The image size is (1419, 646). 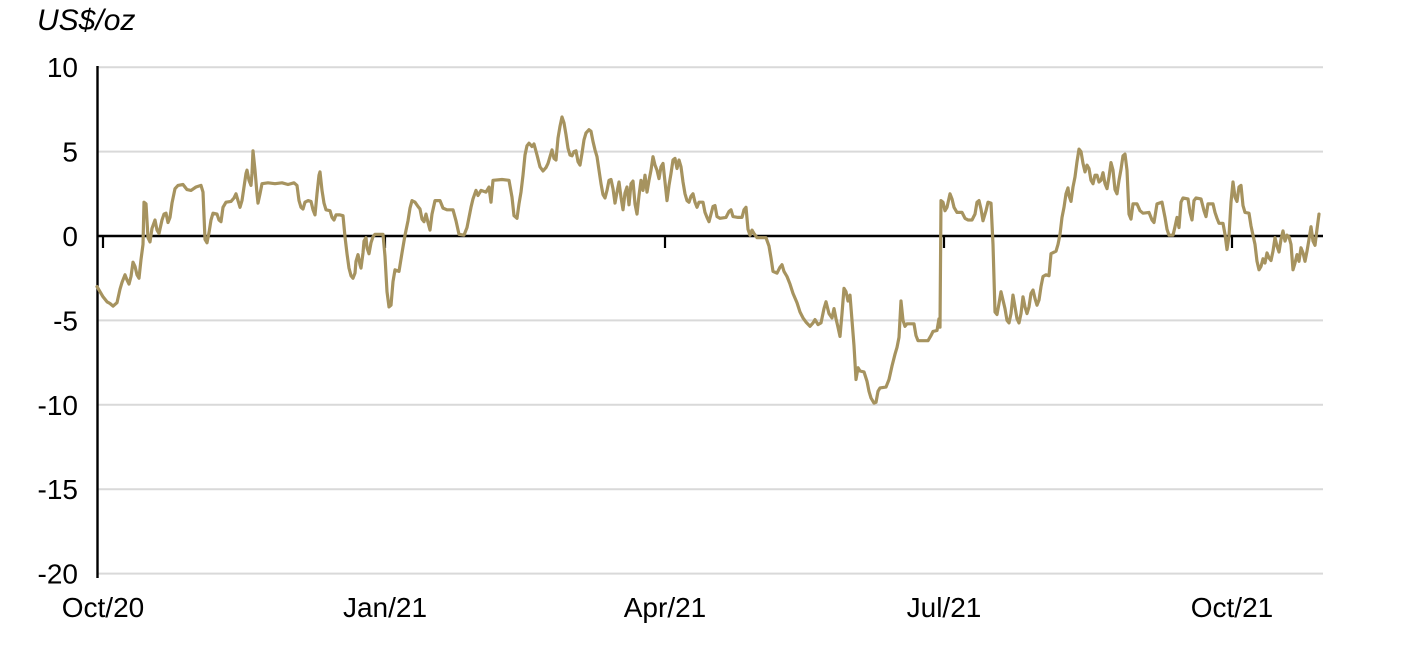 I want to click on y-tick-label: 5, so click(x=70, y=152).